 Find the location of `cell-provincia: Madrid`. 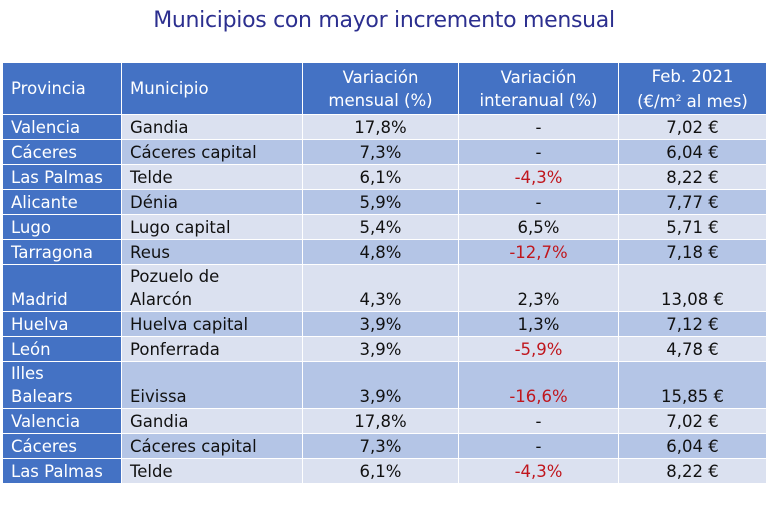

cell-provincia: Madrid is located at coordinates (62, 288).